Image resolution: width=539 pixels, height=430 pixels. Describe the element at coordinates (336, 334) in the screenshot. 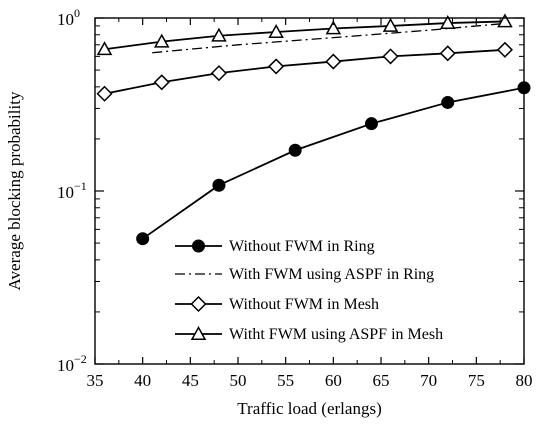

I see `legend-label: Witht FWM using ASPF in Mesh` at that location.